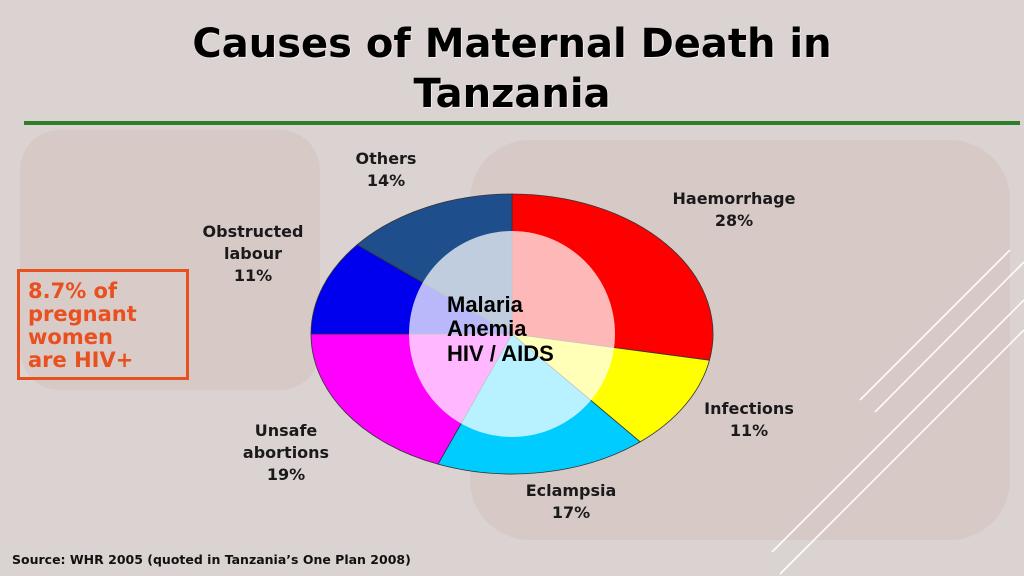  I want to click on hiv-note-line: pregnant, so click(82, 314).